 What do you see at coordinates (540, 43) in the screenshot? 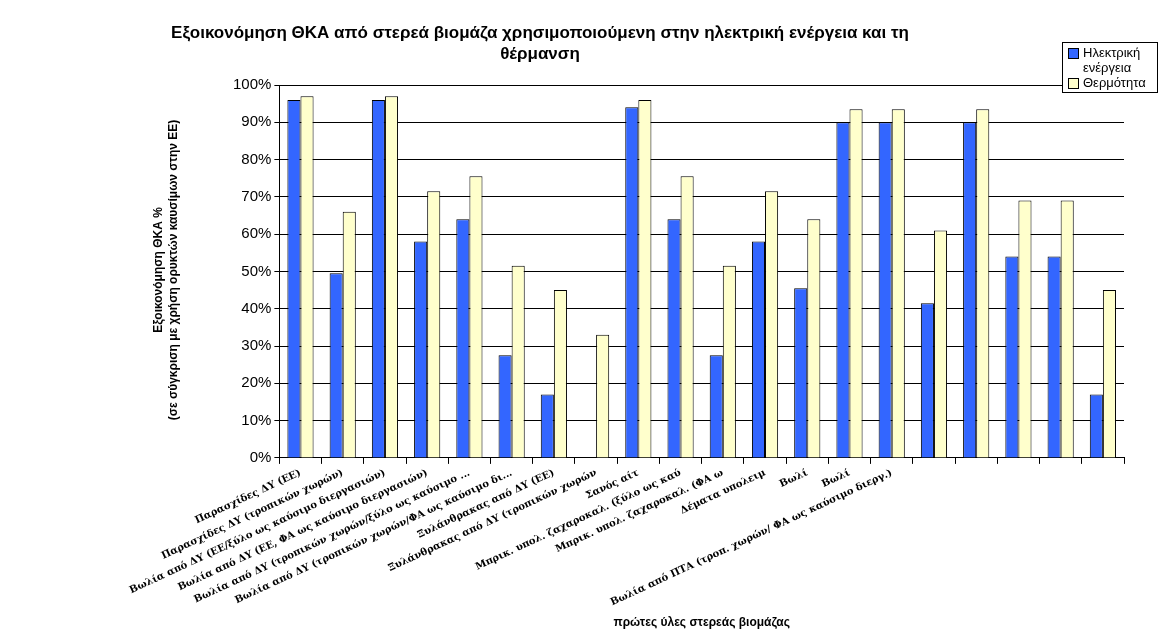
I see `chart-title: Εξοικονόμηση ΘΚΑ από στερεά βιομάζα χρησιμοποιούμενη στην ηλεκτρική ενέργεια και τη θέρμανση` at bounding box center [540, 43].